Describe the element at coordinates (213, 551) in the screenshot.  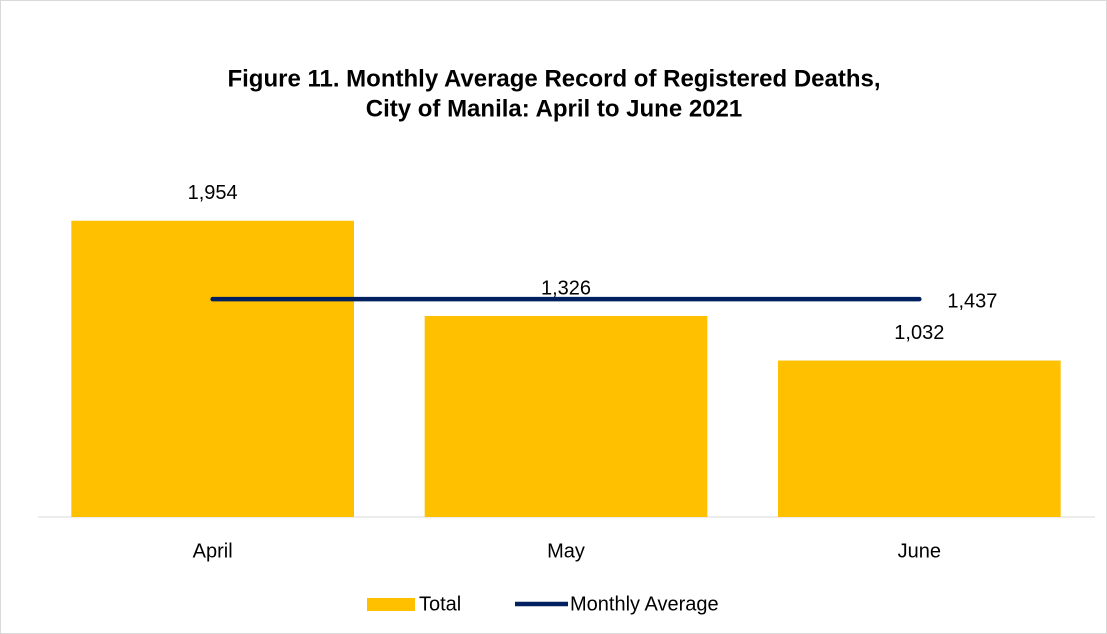
I see `x-tick-label: April` at that location.